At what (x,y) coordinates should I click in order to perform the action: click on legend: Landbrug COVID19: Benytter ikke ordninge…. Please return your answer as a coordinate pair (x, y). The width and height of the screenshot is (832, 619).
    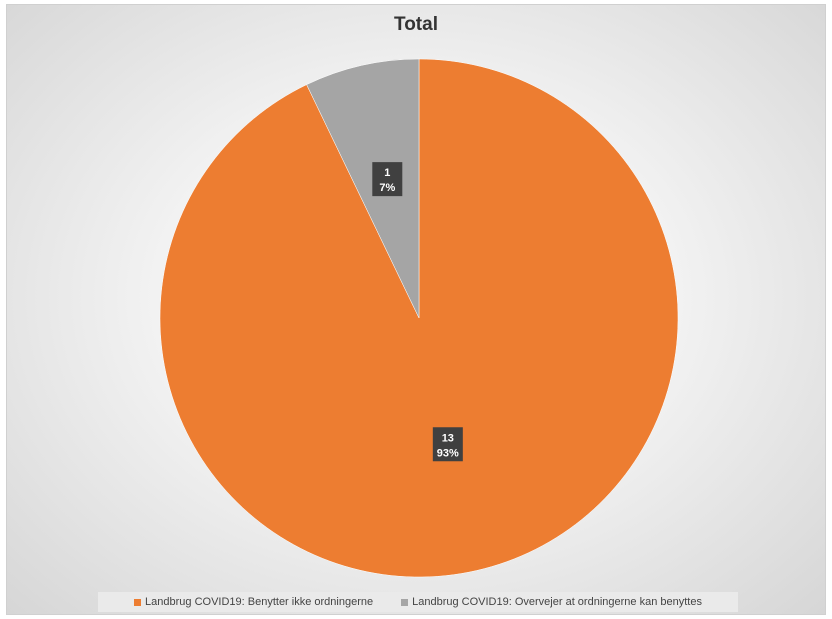
    Looking at the image, I should click on (418, 602).